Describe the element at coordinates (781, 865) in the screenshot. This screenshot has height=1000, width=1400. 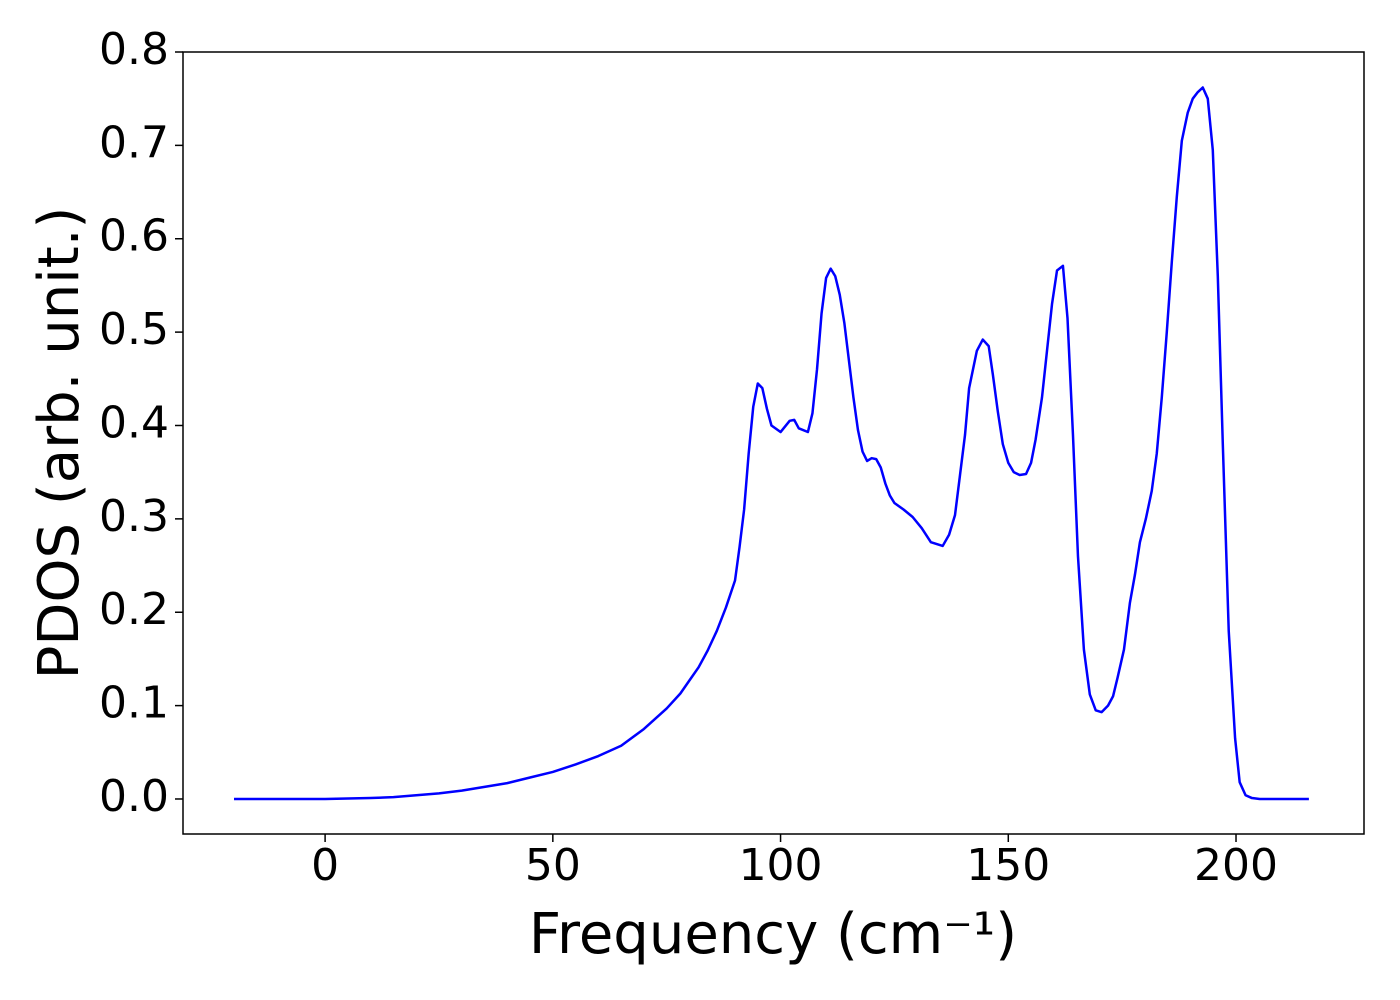
I see `x-tick-label: 100` at that location.